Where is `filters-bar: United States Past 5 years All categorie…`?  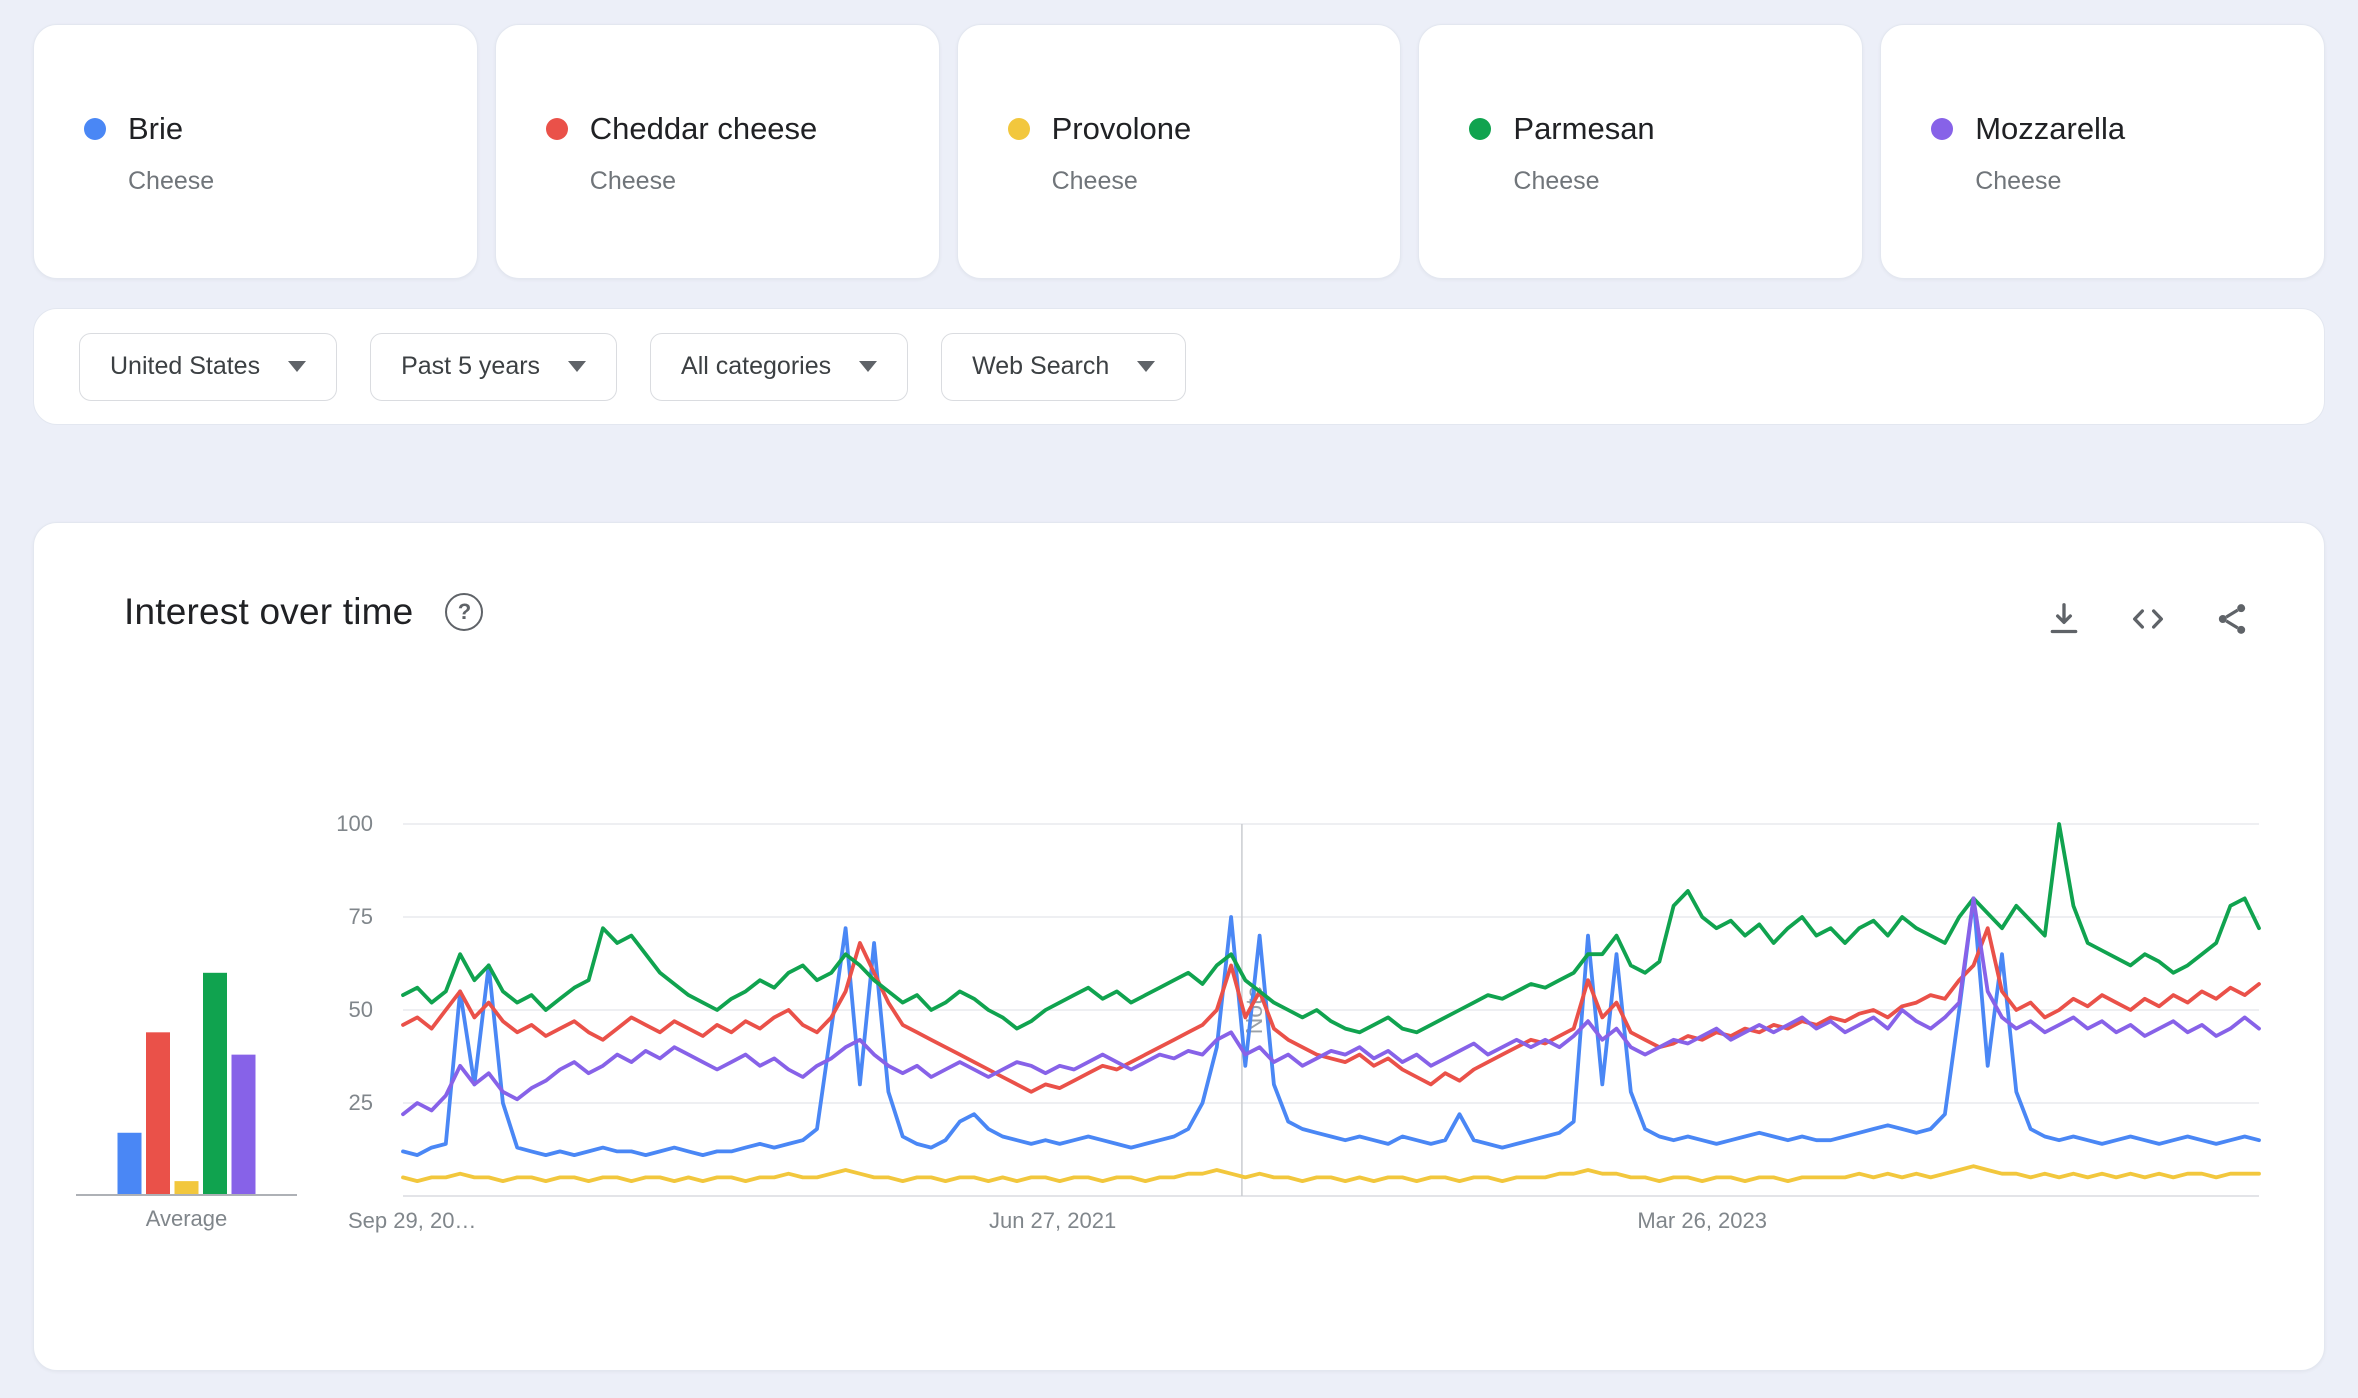
filters-bar: United States Past 5 years All categorie… is located at coordinates (1179, 366).